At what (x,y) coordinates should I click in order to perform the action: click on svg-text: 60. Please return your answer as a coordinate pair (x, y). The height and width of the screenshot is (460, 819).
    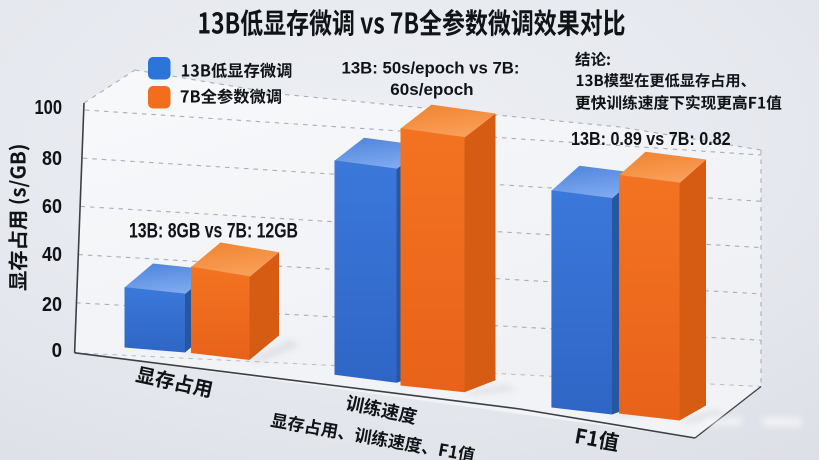
    Looking at the image, I should click on (52, 207).